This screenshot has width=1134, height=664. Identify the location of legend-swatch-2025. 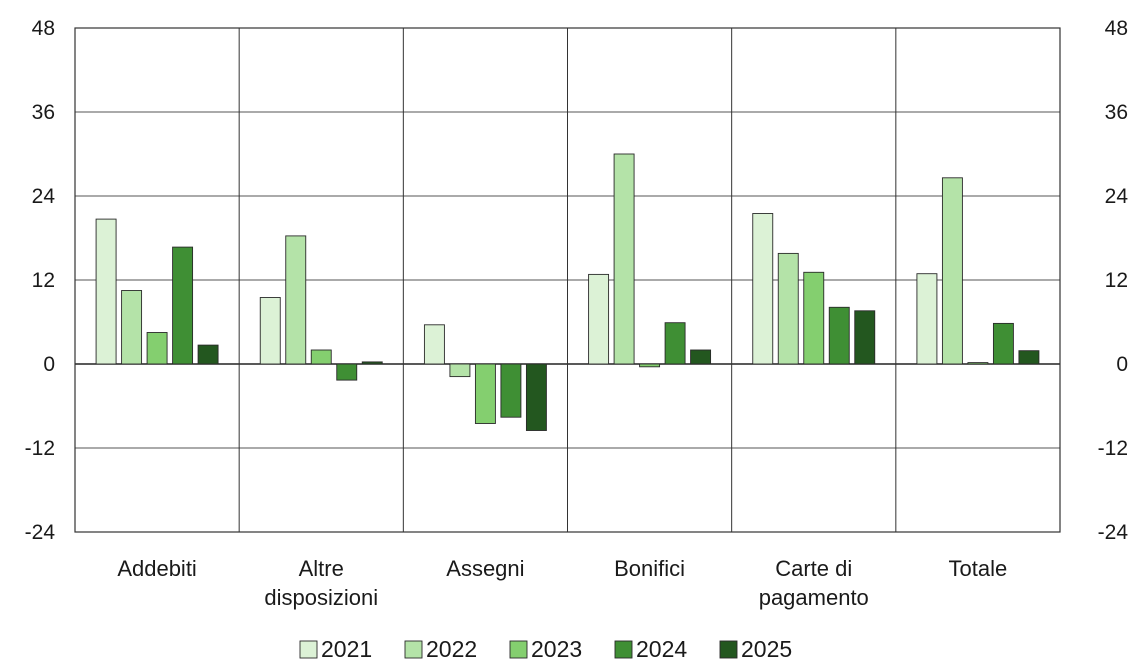
(728, 649).